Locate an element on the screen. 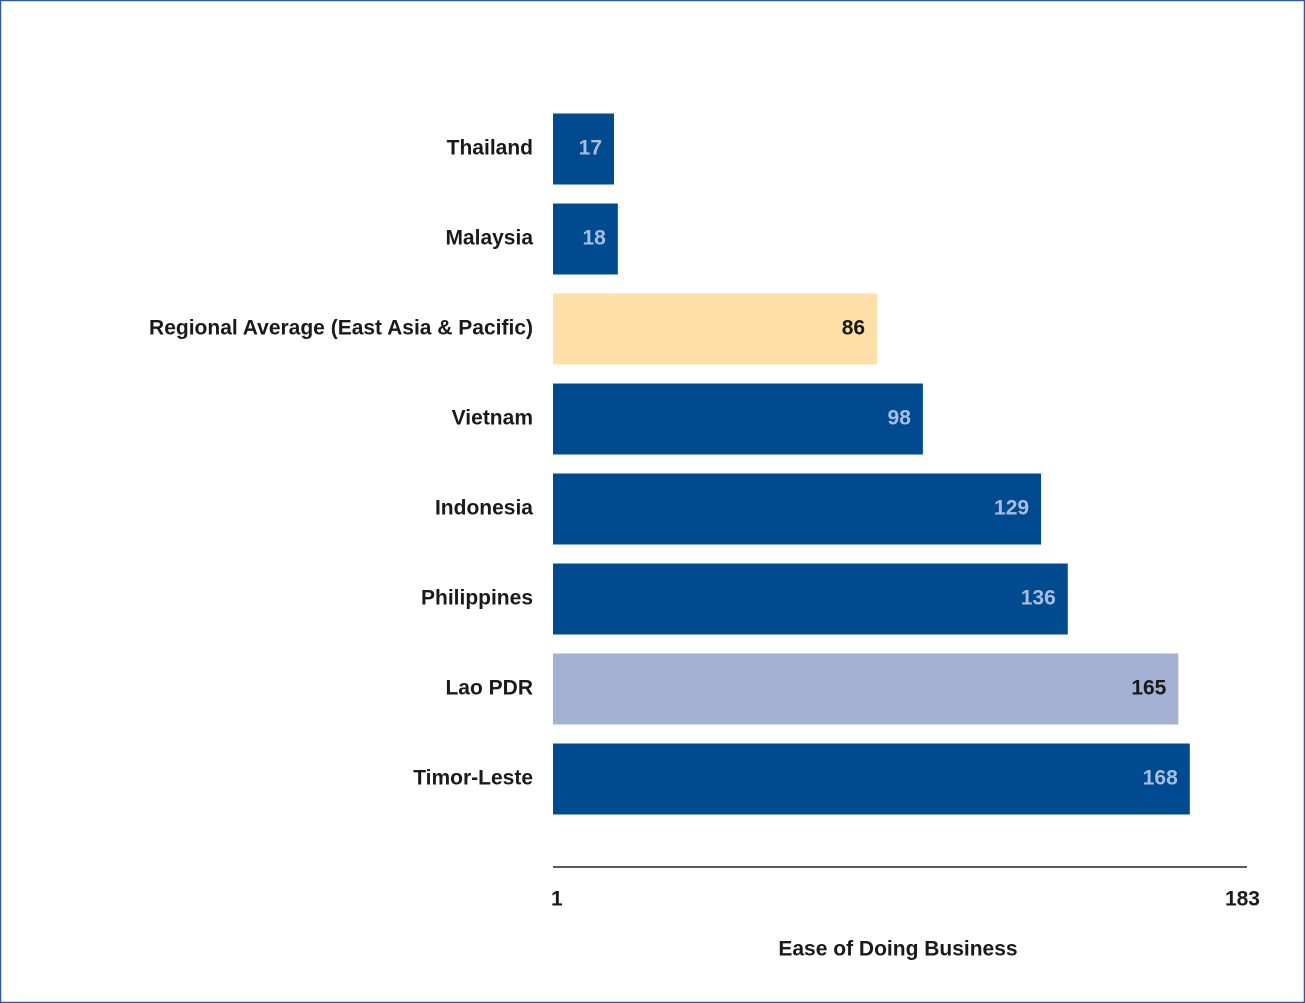 The width and height of the screenshot is (1305, 1003). y-tick-label: Lao PDR is located at coordinates (489, 688).